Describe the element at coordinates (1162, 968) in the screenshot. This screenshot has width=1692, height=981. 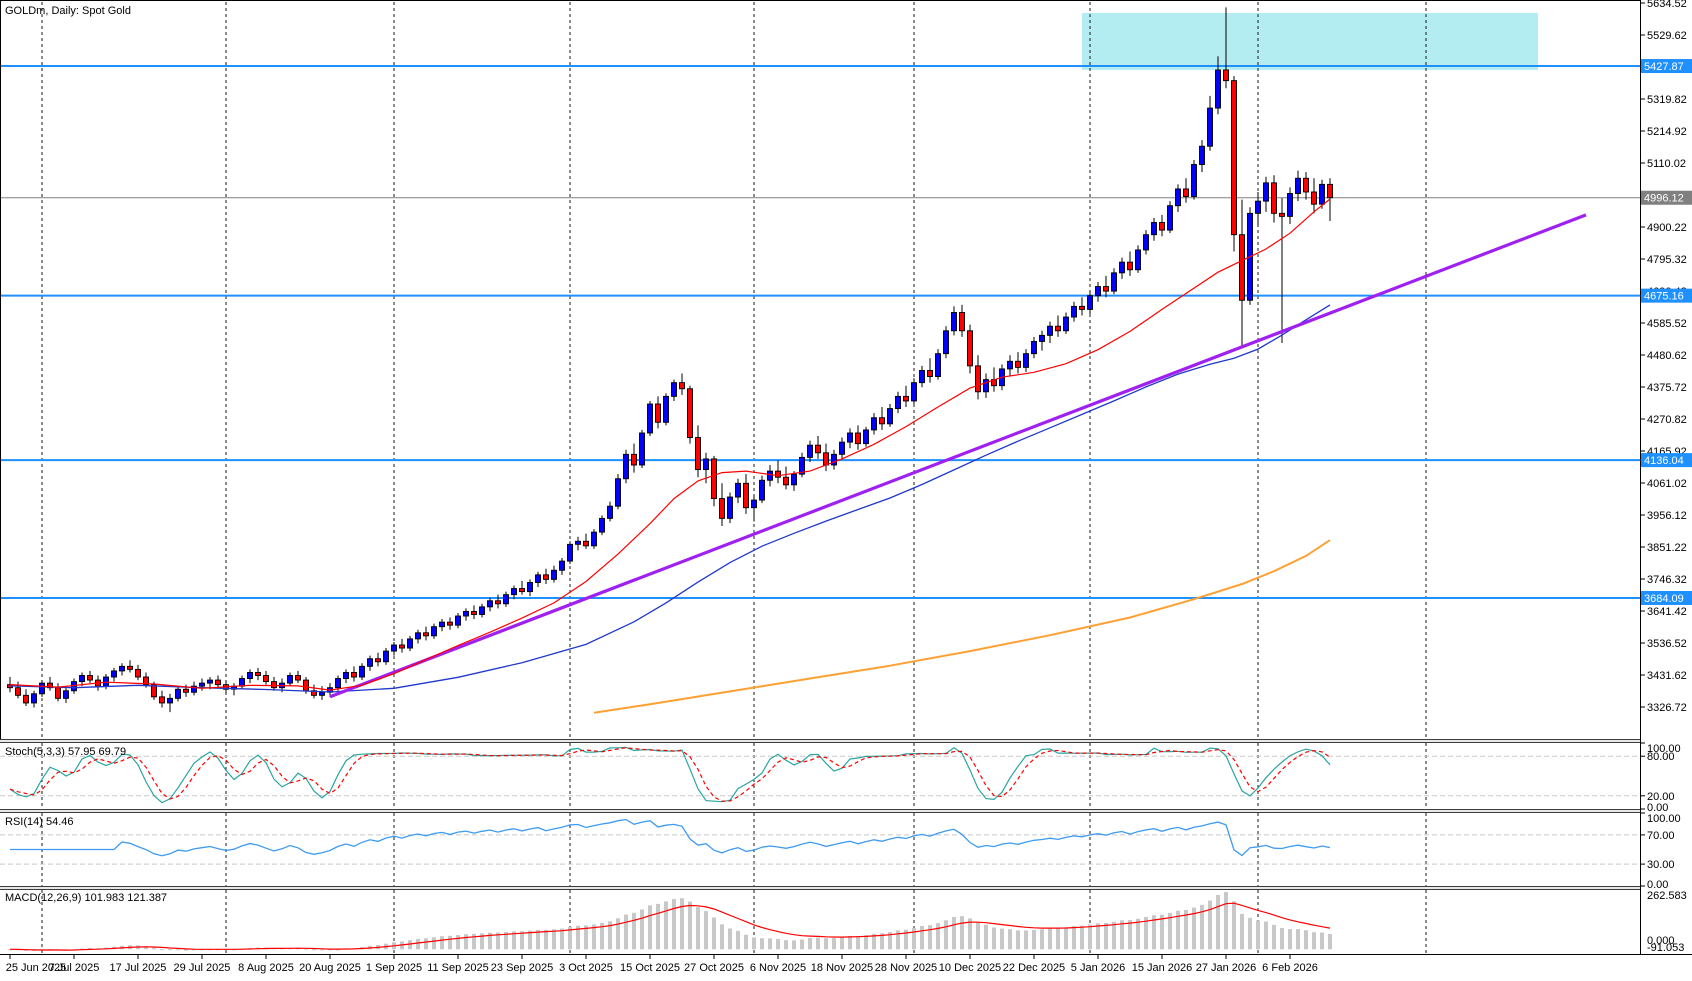
I see `svg-text: 15 Jan 2026` at that location.